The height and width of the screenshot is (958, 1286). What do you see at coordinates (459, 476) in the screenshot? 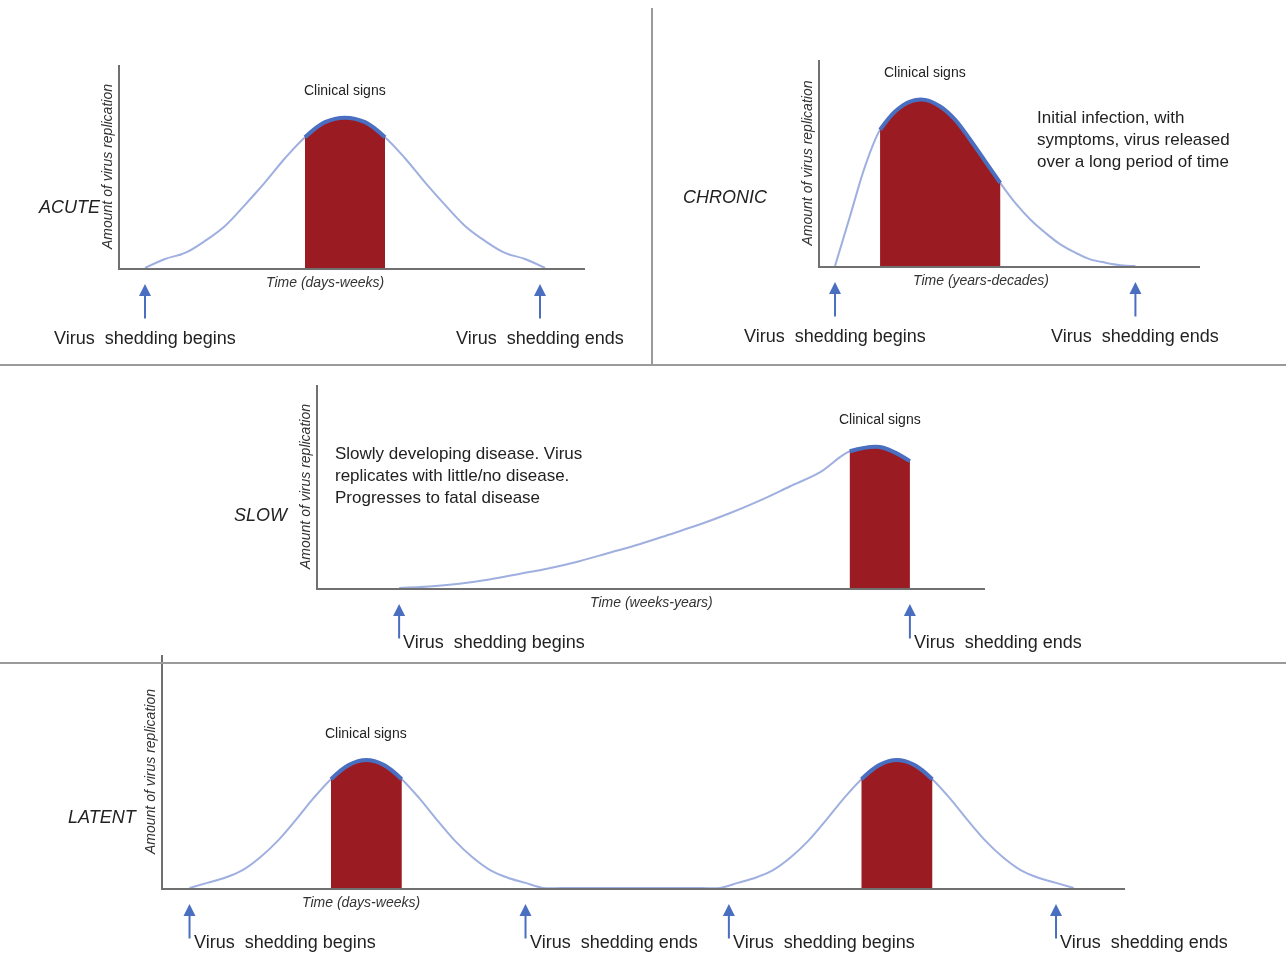
I see `annotation: Slowly developing disease. Virus replicates with little/no disease. Progresses to fatal disease` at bounding box center [459, 476].